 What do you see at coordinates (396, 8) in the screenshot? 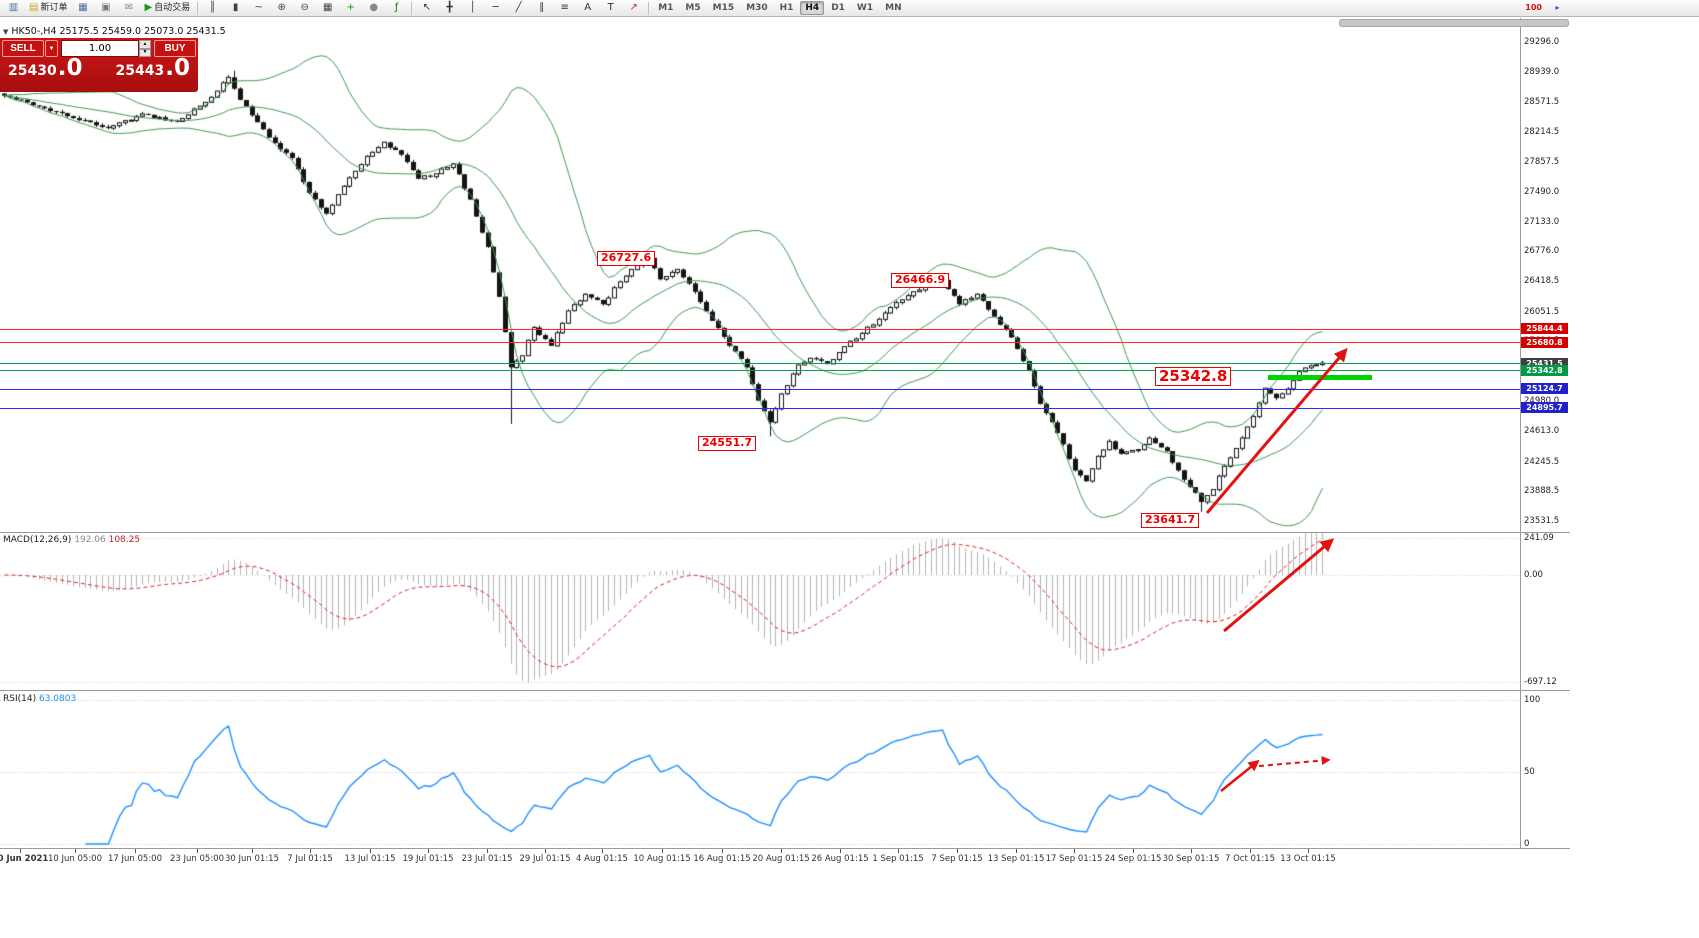
I see `indicators-icon: ƒ` at bounding box center [396, 8].